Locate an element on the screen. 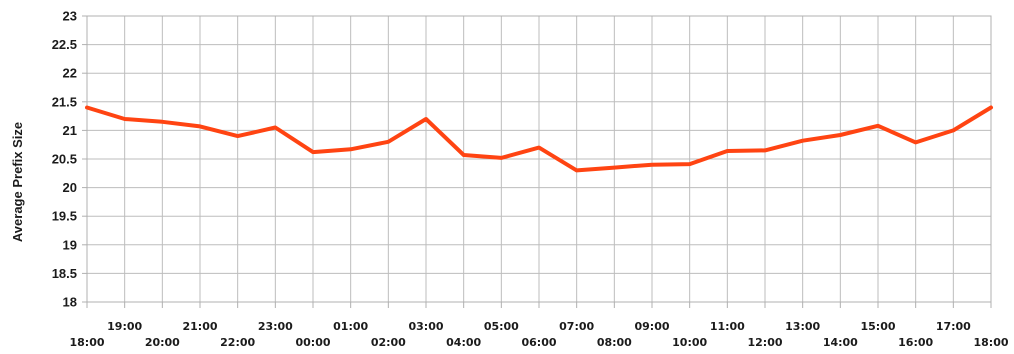 The height and width of the screenshot is (354, 1014). x-tick-label: 20:00 is located at coordinates (162, 342).